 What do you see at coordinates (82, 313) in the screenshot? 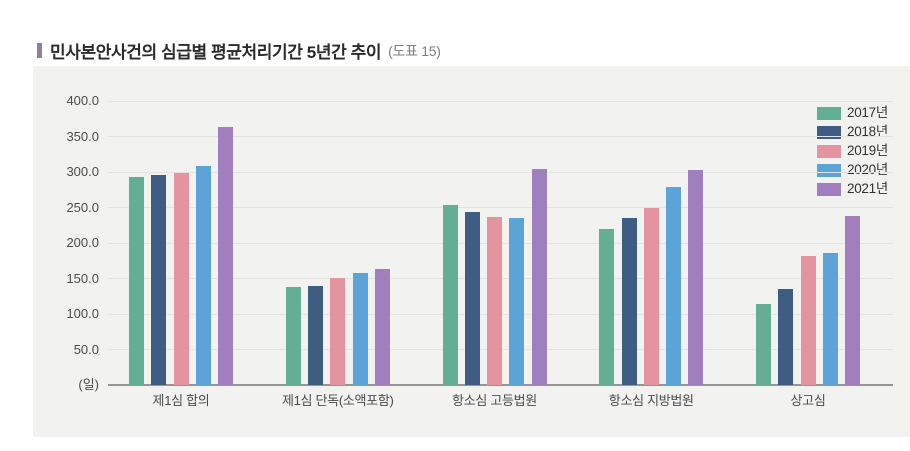
I see `y-tick-label: 100.0` at bounding box center [82, 313].